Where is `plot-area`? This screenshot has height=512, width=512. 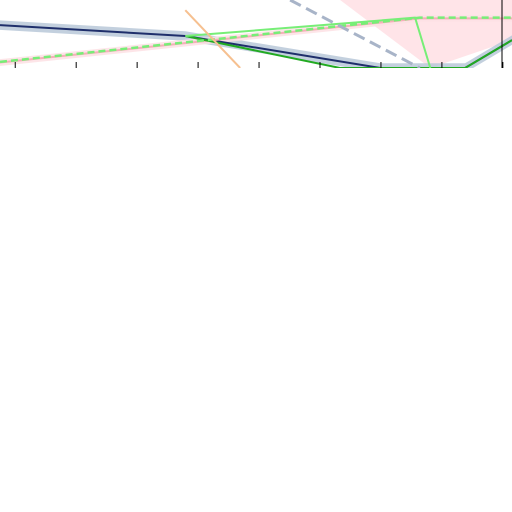 plot-area is located at coordinates (256, 34).